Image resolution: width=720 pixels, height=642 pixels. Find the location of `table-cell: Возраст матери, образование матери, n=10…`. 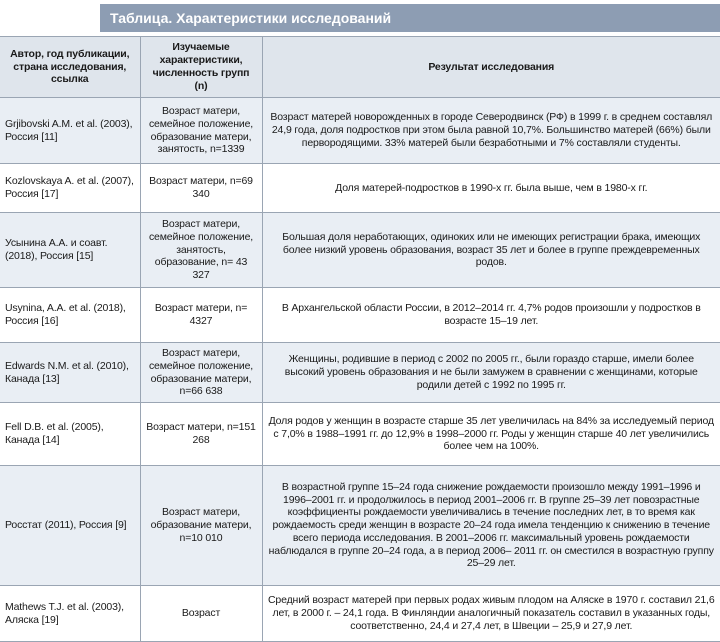

table-cell: Возраст матери, образование матери, n=10… is located at coordinates (201, 525).